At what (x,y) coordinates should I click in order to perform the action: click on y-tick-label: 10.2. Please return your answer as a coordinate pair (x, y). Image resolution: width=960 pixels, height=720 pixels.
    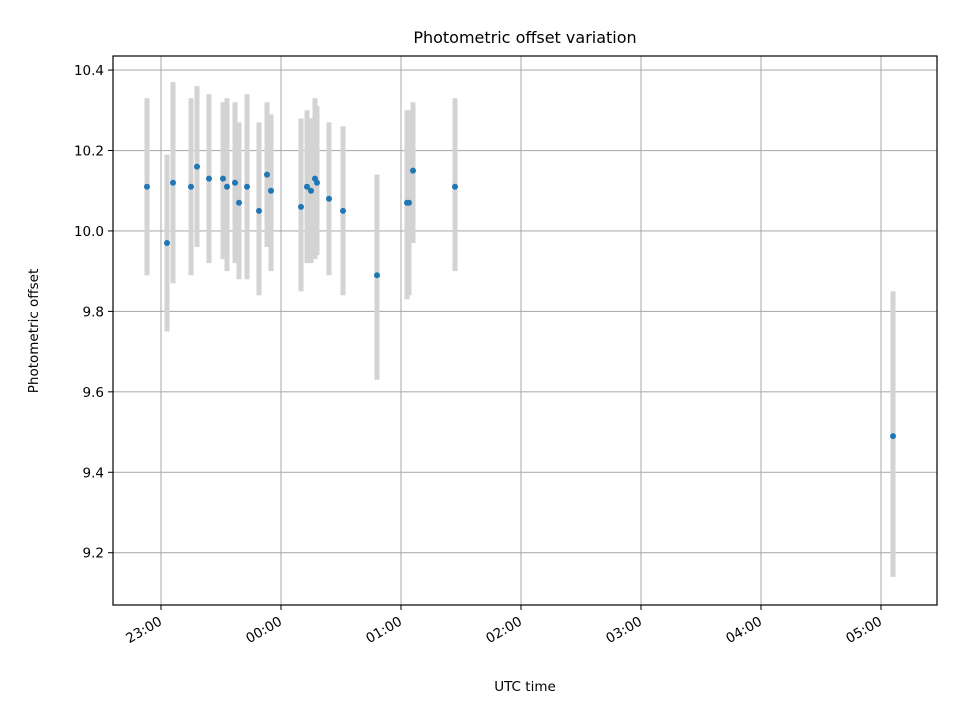
    Looking at the image, I should click on (89, 152).